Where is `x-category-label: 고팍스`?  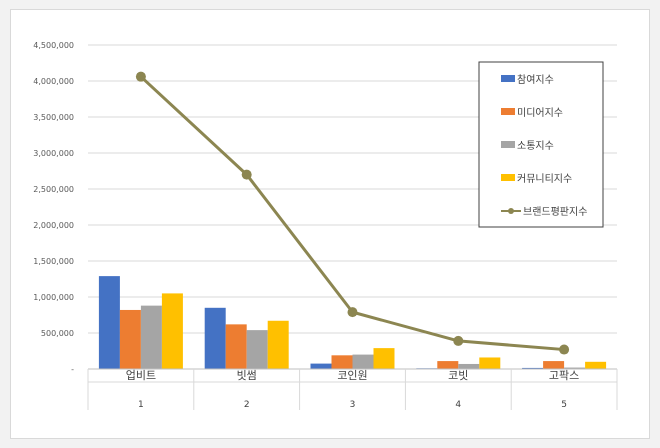
x-category-label: 고팍스 is located at coordinates (564, 375).